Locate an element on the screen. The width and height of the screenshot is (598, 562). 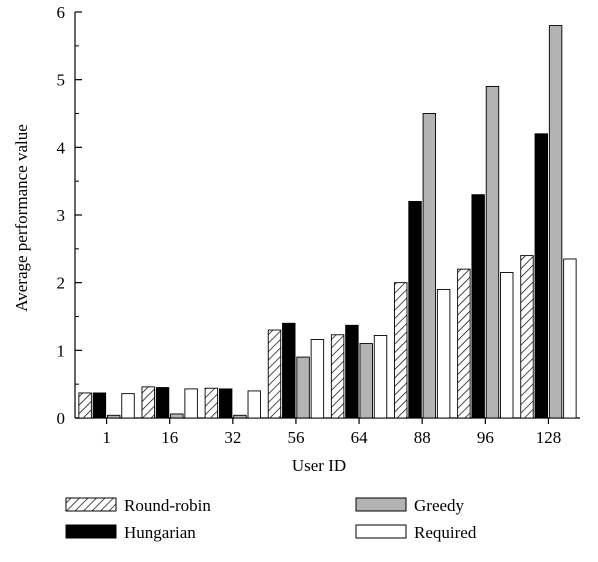
y-tick-label: 0 is located at coordinates (61, 418).